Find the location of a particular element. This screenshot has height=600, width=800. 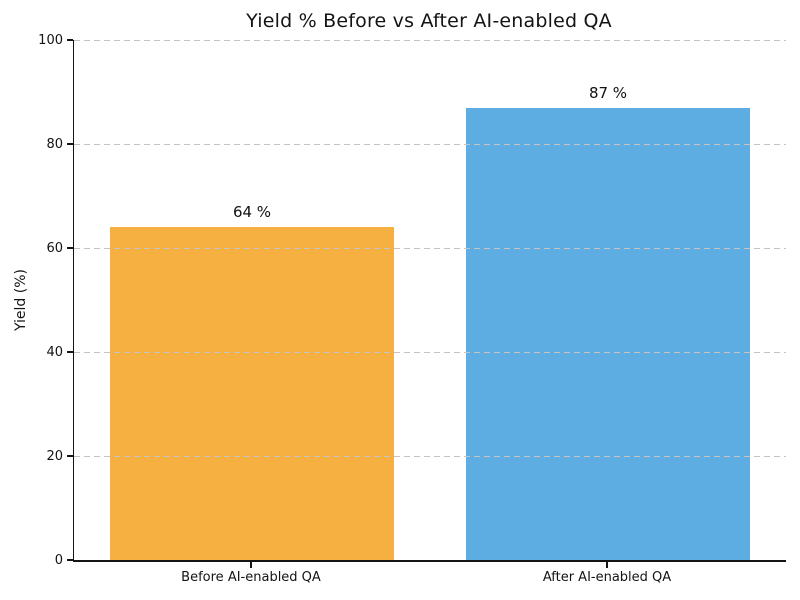

y-tick-label: 40 is located at coordinates (54, 352).